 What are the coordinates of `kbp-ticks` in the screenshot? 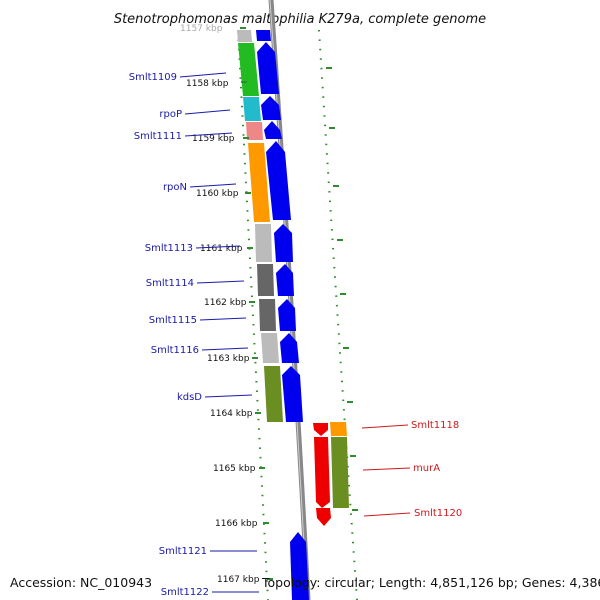 It's located at (256, 303).